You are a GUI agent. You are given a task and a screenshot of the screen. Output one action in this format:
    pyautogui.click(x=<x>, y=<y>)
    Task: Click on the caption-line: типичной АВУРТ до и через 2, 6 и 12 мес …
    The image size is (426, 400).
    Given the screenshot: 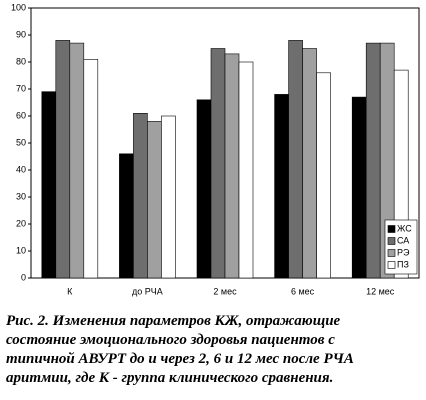 What is the action you would take?
    pyautogui.click(x=180, y=359)
    